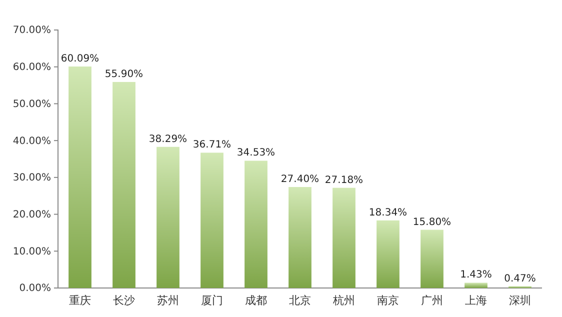  I want to click on y-tick-label: 0.00%, so click(35, 288).